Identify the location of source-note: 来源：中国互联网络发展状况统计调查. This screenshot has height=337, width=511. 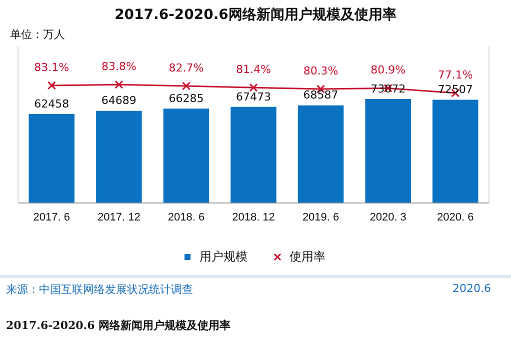
(99, 289).